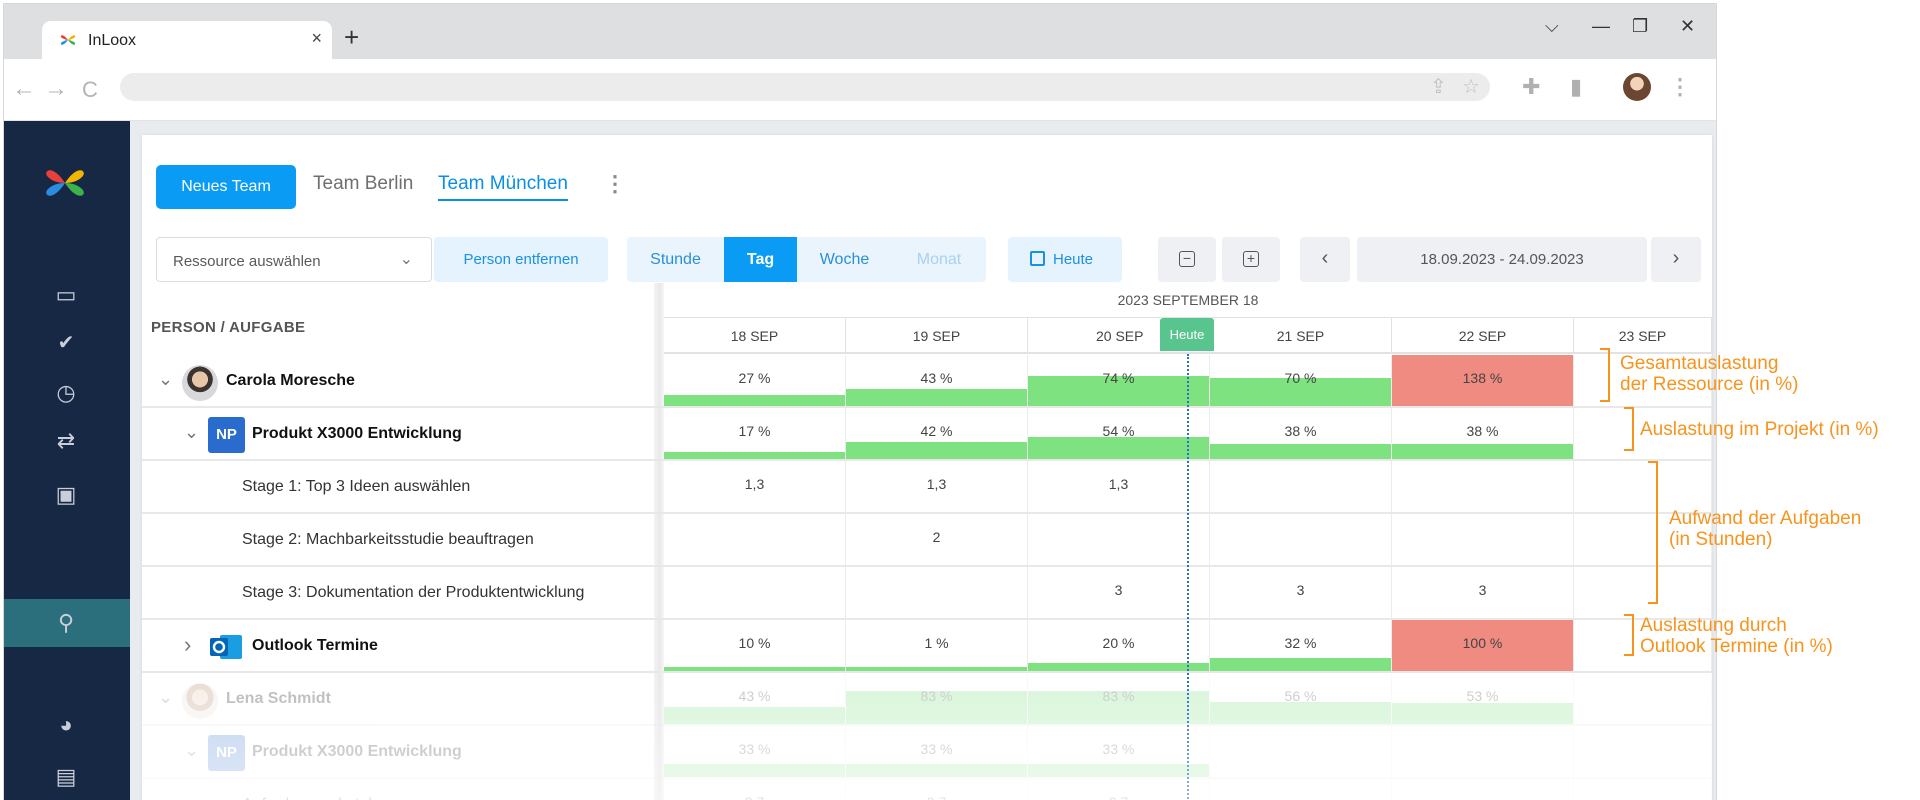 The width and height of the screenshot is (1920, 800). What do you see at coordinates (805, 87) in the screenshot?
I see `address-bar: ⇪ ☆` at bounding box center [805, 87].